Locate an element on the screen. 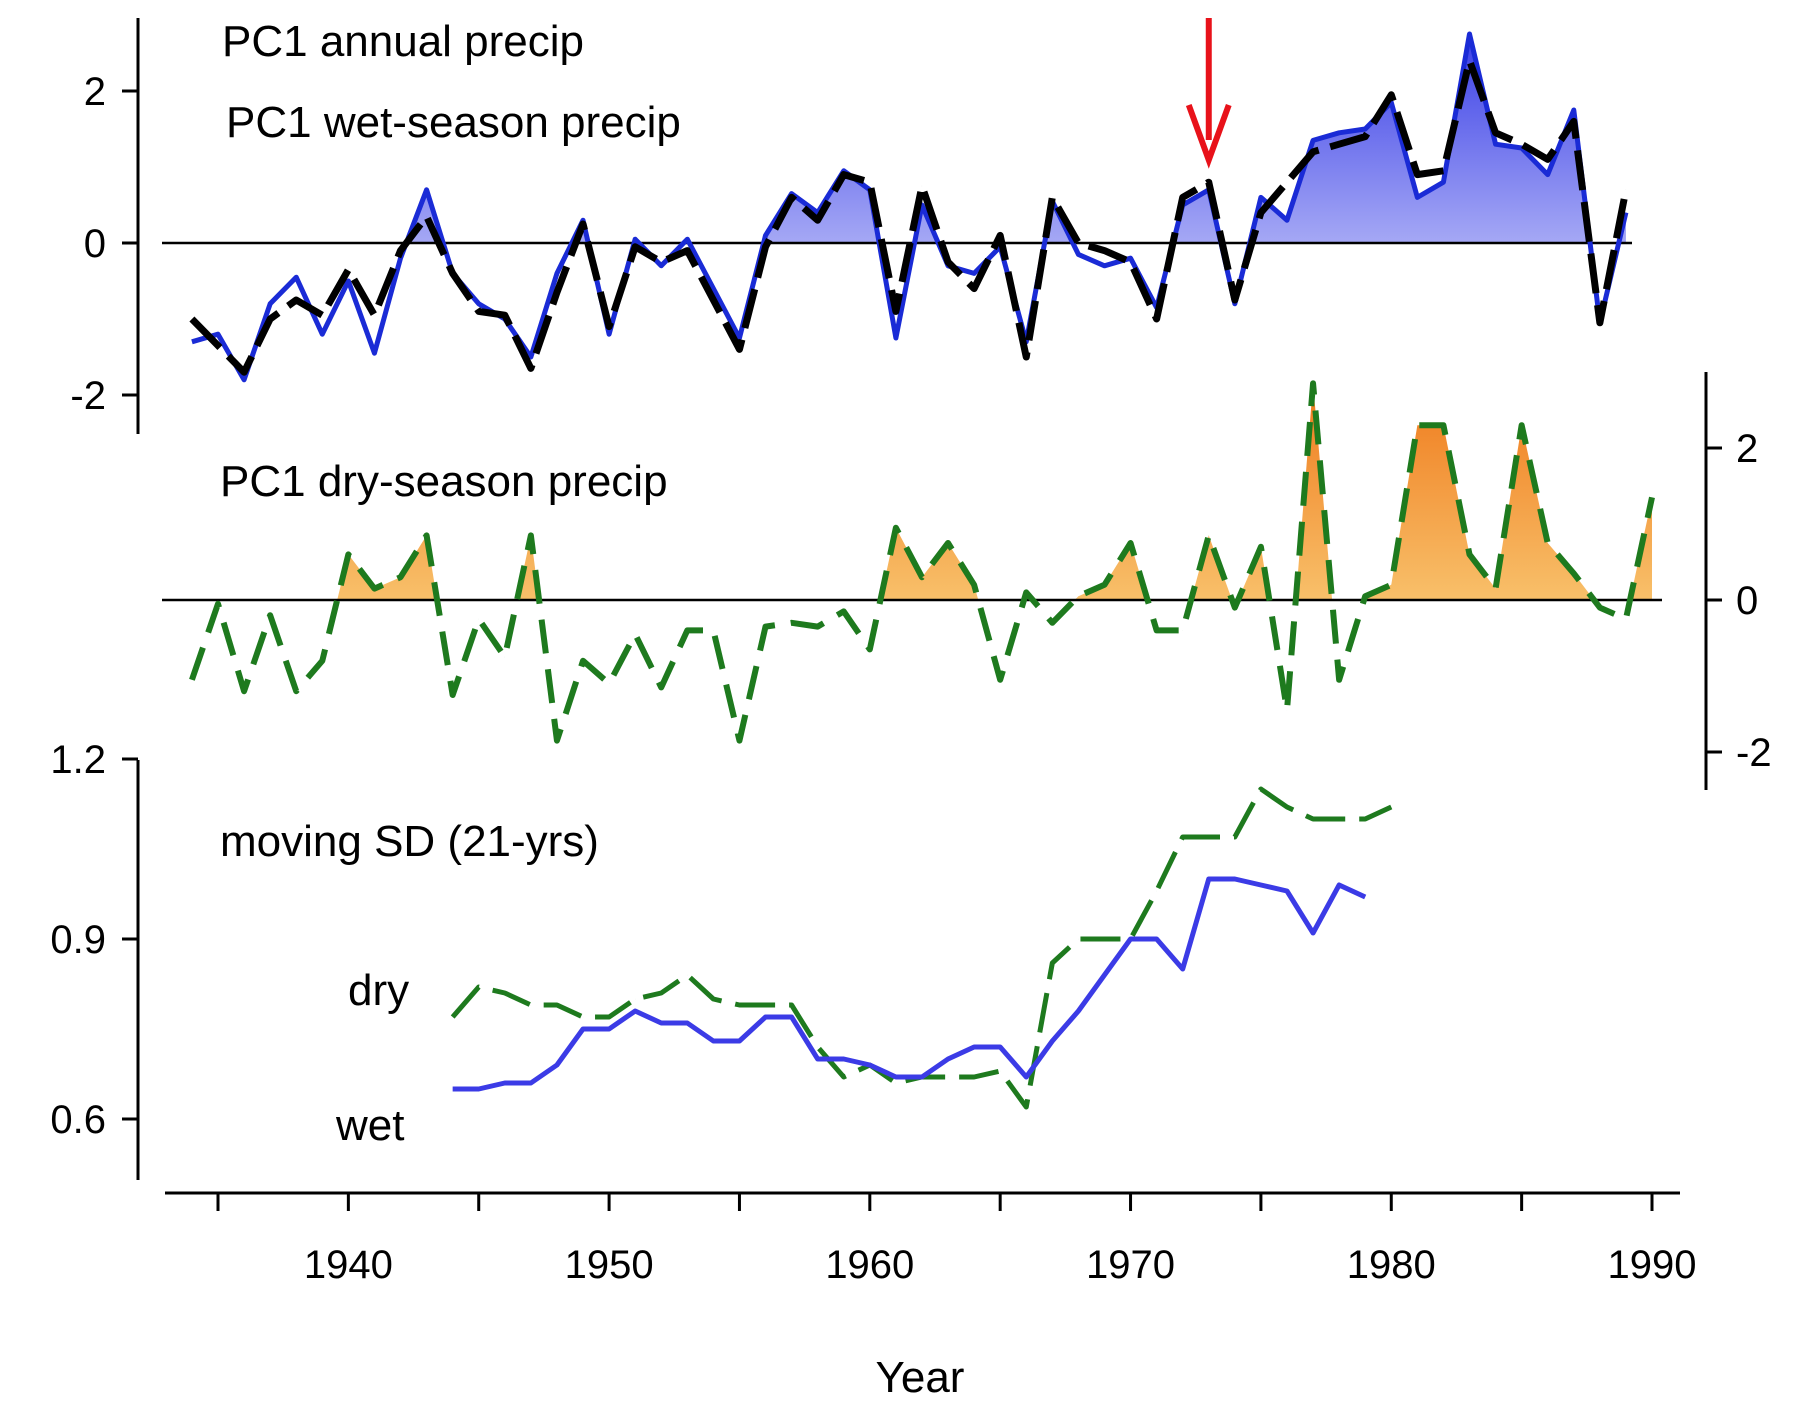 This screenshot has height=1413, width=1800. top-tick-label: 2 is located at coordinates (95, 92).